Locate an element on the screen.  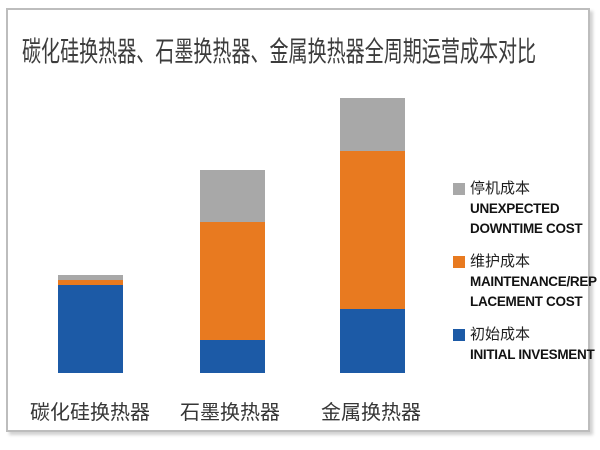
legend-label-maintenance-en-line1: MAINTENANCE/REP is located at coordinates (533, 281).